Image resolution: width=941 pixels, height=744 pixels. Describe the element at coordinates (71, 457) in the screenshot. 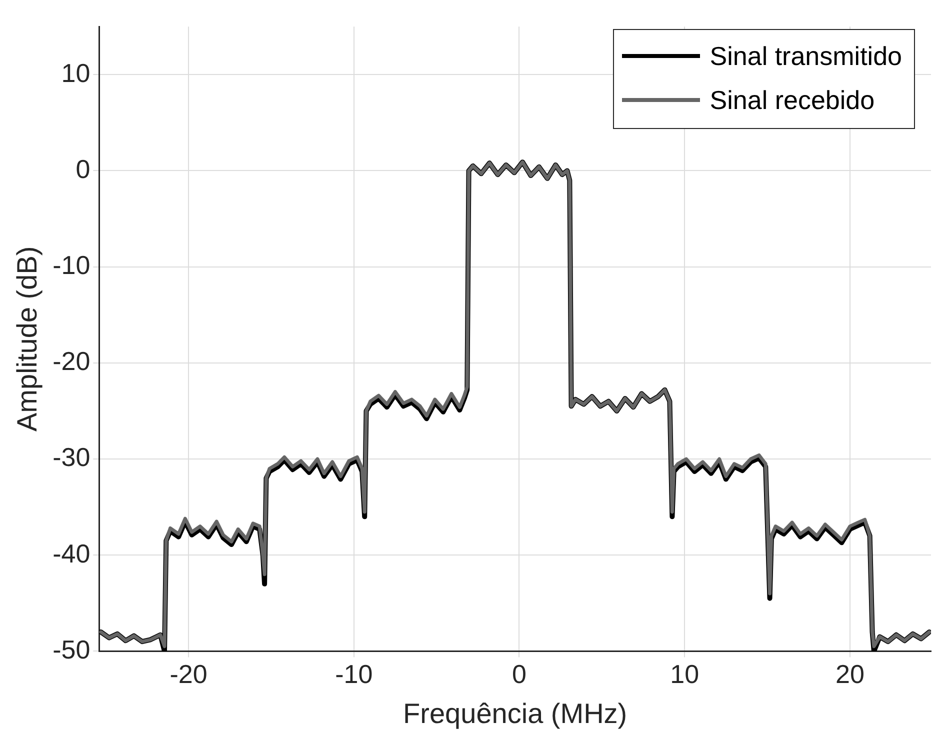

I see `y-tick-label: -30` at that location.